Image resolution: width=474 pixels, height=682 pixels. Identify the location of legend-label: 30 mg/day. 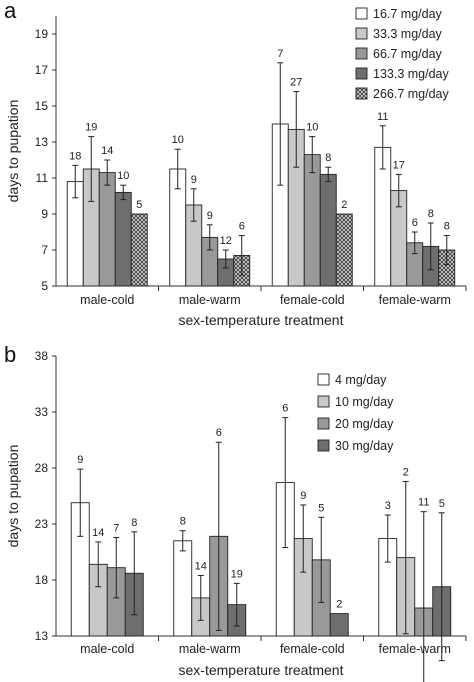
(364, 446).